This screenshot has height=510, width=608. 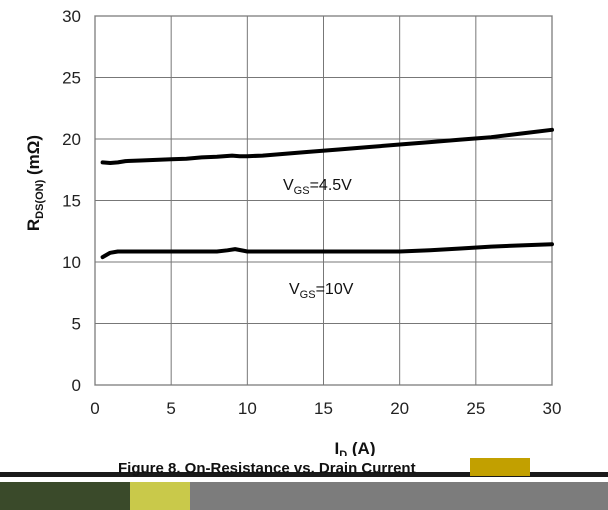 What do you see at coordinates (327, 251) in the screenshot?
I see `series-line-vgs-10v` at bounding box center [327, 251].